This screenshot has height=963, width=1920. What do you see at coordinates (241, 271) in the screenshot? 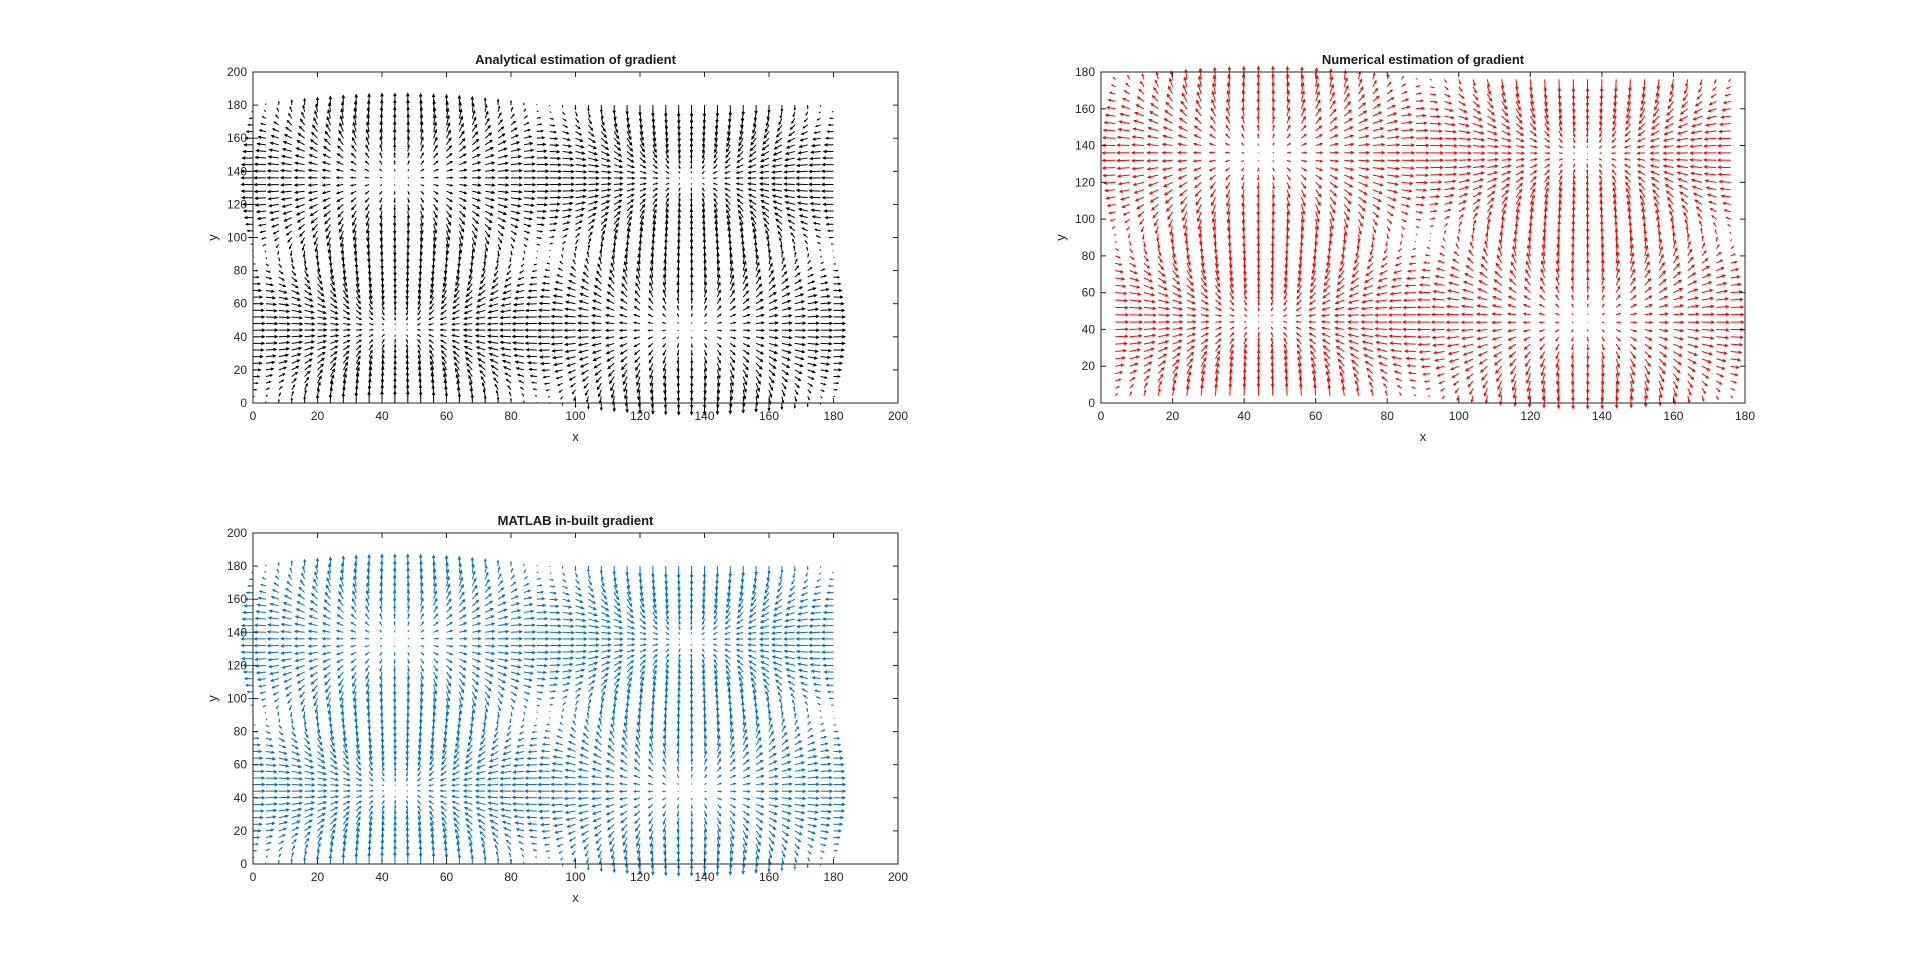
I see `y-tick-label: 80` at bounding box center [241, 271].